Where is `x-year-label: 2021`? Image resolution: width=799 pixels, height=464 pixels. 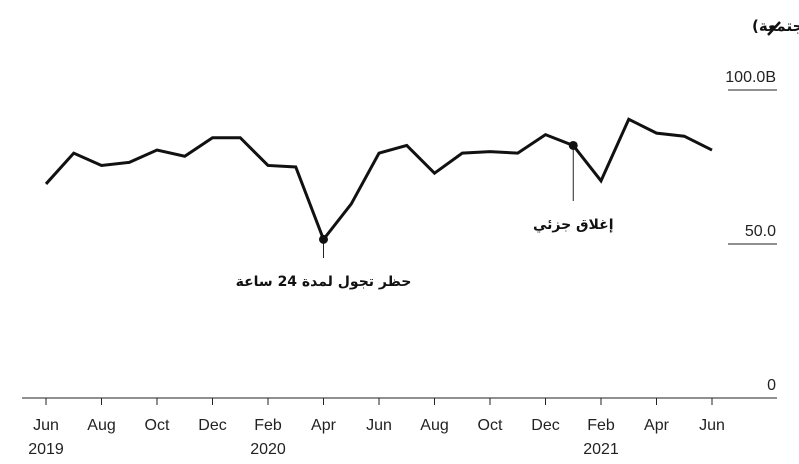 x-year-label: 2021 is located at coordinates (601, 449).